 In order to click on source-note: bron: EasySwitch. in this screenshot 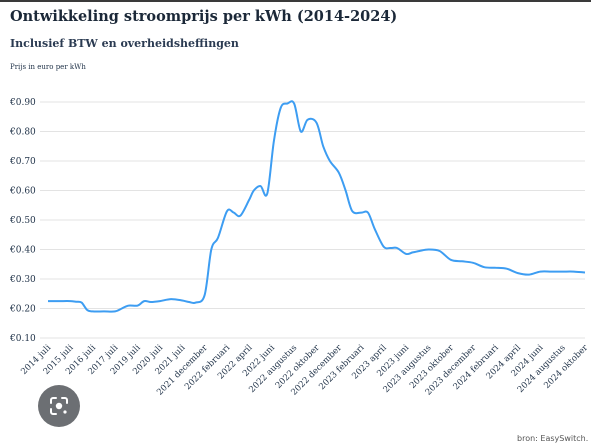, I will do `click(553, 438)`.